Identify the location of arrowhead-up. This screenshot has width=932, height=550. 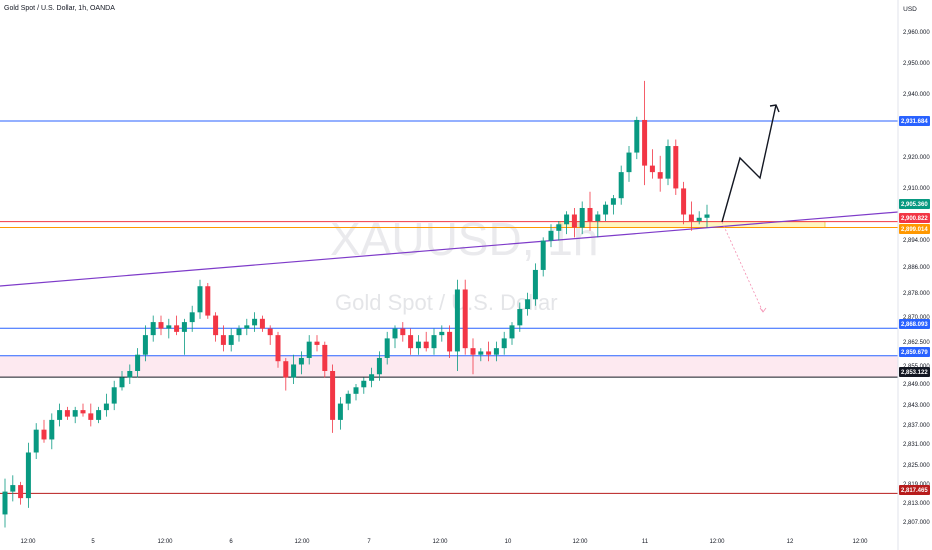
(774, 108).